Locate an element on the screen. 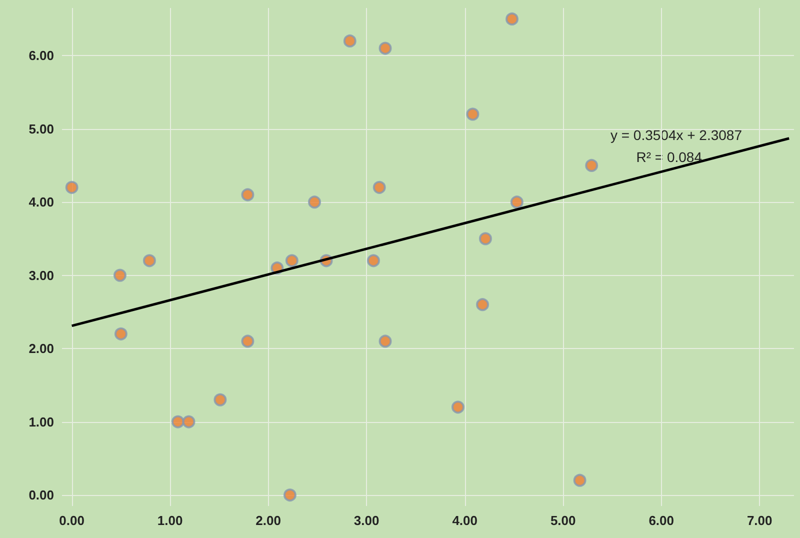 This screenshot has width=800, height=538. x-tick-label: 4.00 is located at coordinates (465, 520).